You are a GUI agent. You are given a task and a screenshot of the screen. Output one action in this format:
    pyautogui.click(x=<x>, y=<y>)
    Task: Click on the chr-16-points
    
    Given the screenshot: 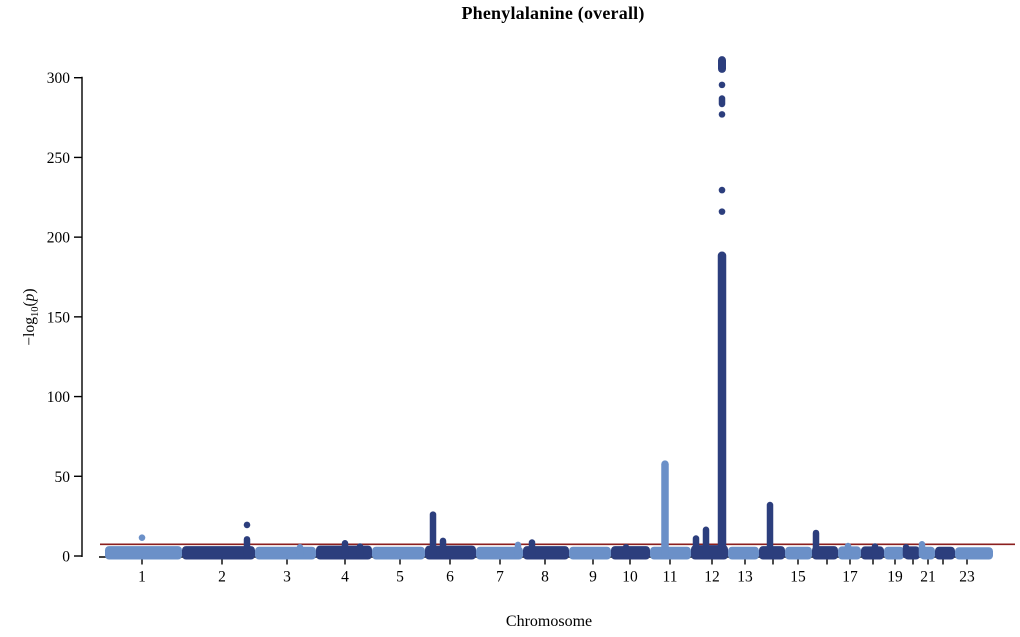 What is the action you would take?
    pyautogui.click(x=816, y=544)
    